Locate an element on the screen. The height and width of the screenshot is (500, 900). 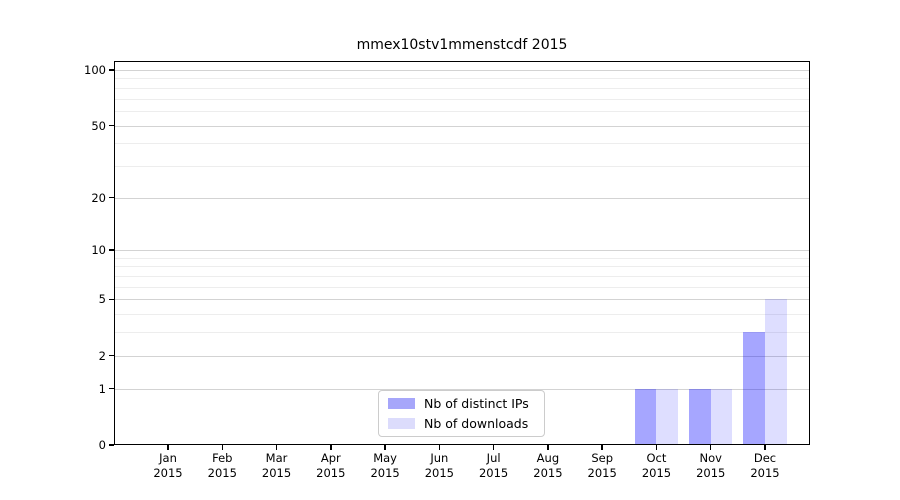
x-tick-label: May 2015 is located at coordinates (385, 466).